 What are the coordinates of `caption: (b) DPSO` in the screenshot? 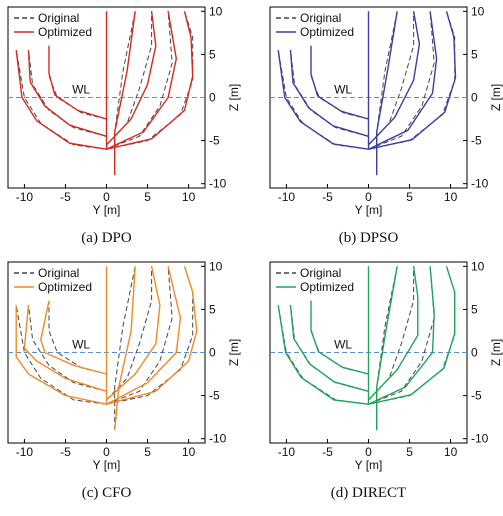 It's located at (369, 238).